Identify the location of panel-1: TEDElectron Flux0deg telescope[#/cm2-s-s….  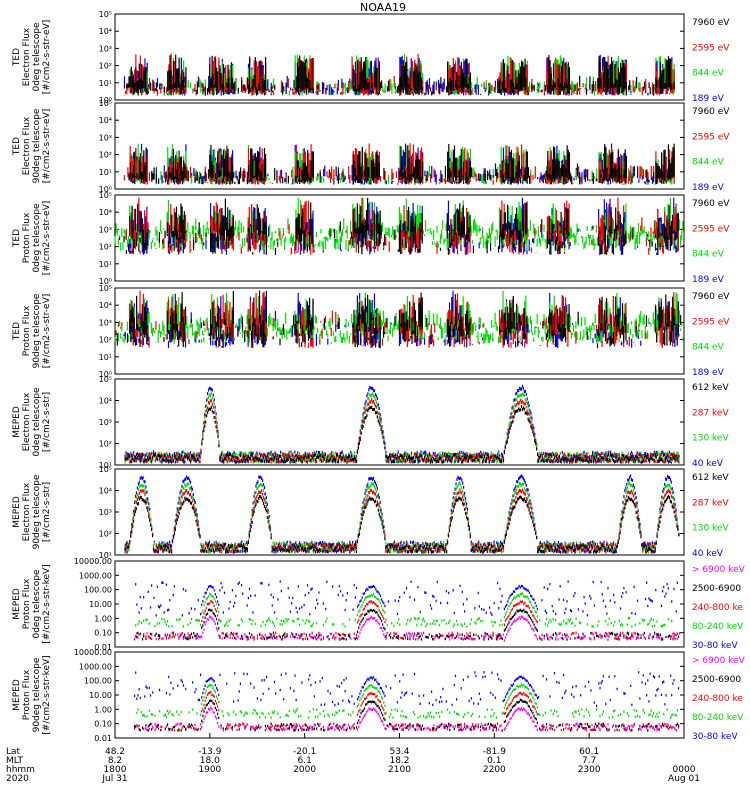
(371, 57).